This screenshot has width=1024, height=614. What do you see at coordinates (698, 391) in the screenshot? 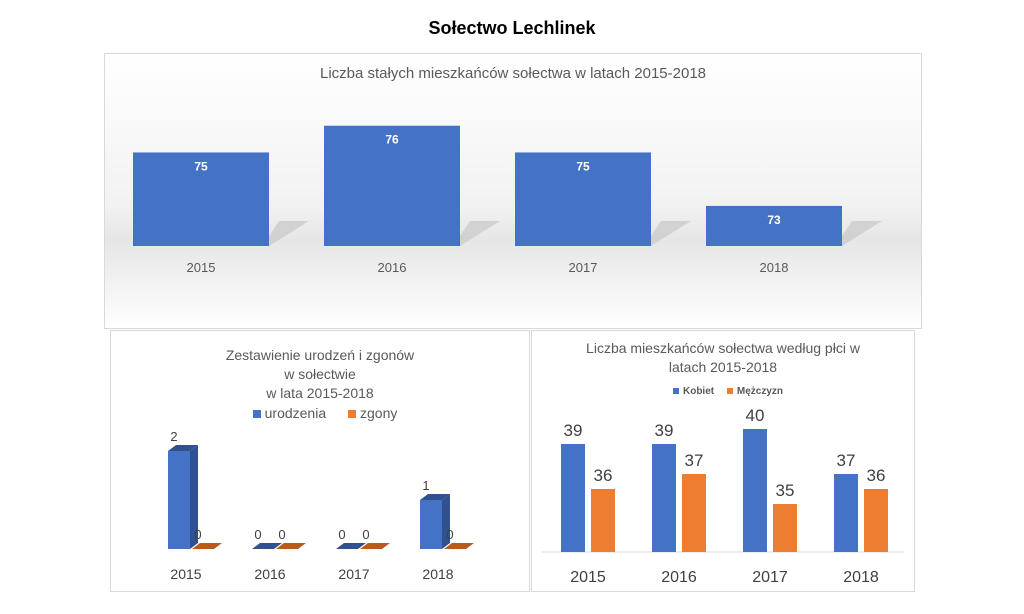
I see `legend-label: Kobiet` at bounding box center [698, 391].